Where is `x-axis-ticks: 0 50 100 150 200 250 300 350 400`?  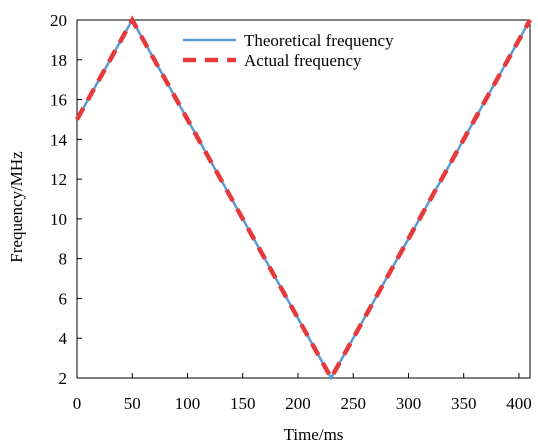
x-axis-ticks: 0 50 100 150 200 250 300 350 400 is located at coordinates (302, 393).